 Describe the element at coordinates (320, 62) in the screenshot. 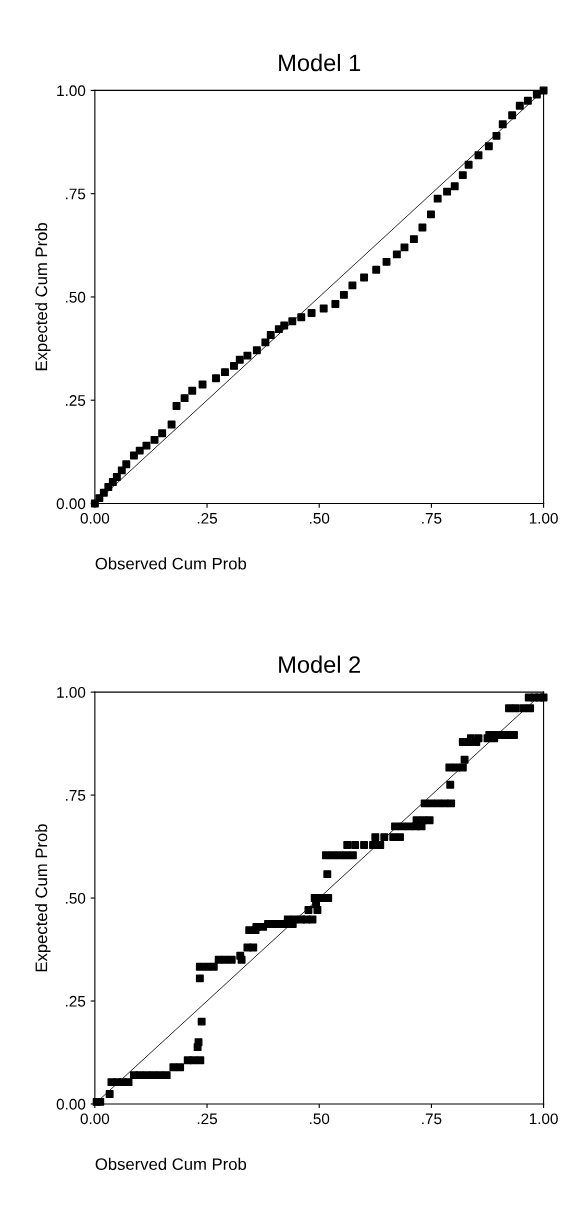

I see `chart-title: Model 1` at that location.